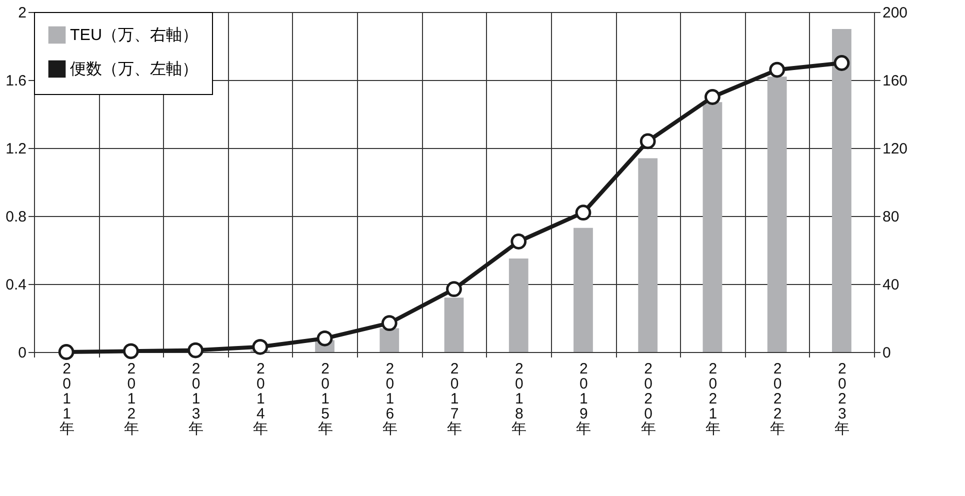 The width and height of the screenshot is (965, 496). I want to click on x-tick-label: 2016年, so click(390, 399).